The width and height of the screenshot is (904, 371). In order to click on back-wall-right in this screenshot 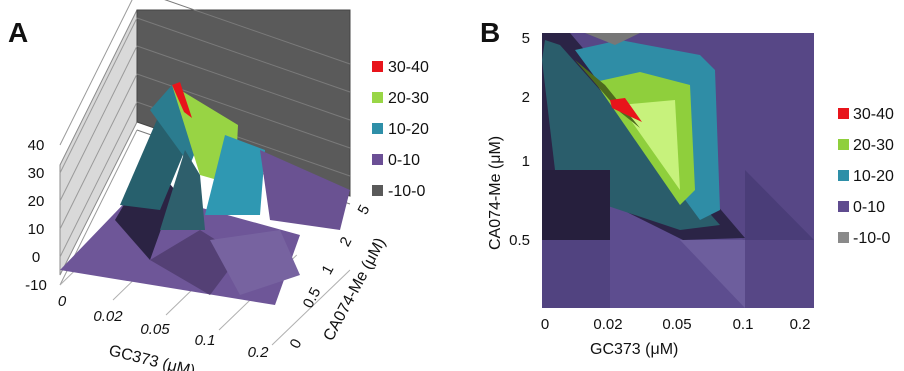, I will do `click(243, 103)`.